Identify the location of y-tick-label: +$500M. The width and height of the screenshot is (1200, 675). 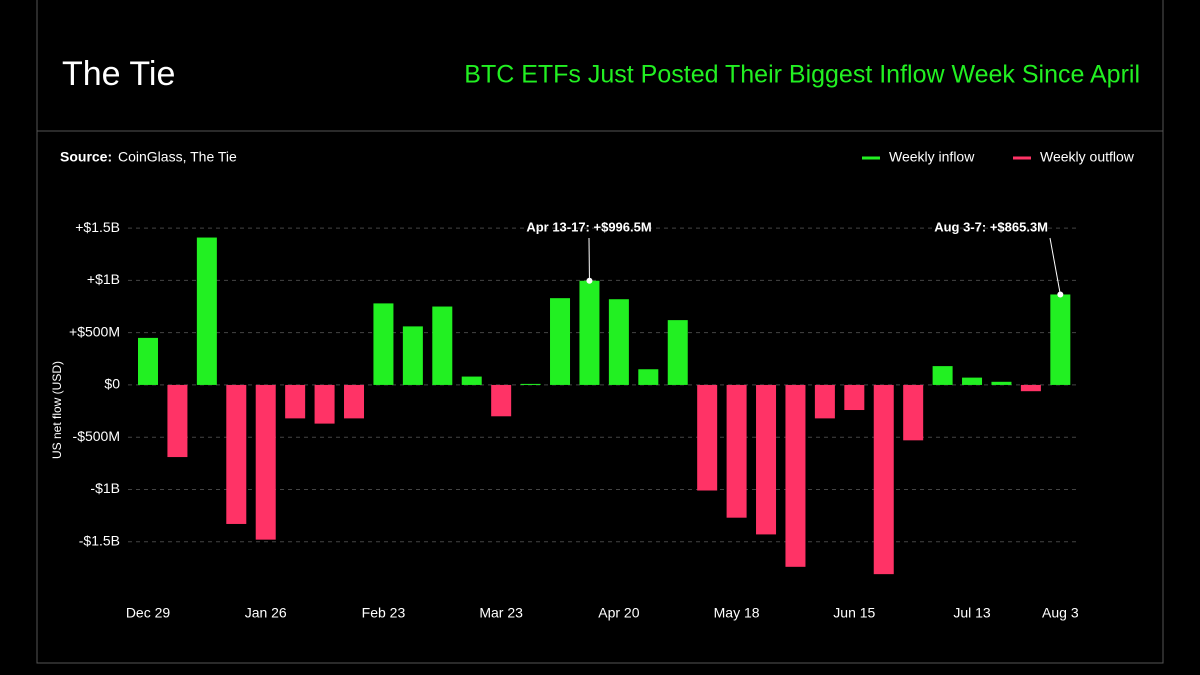
(94, 331).